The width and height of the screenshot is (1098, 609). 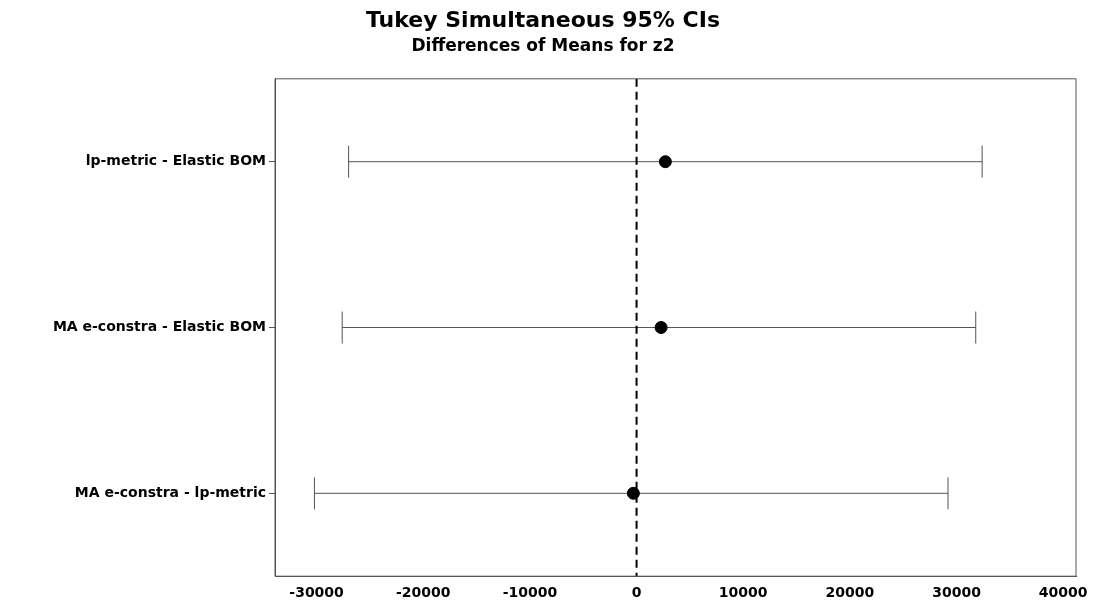 I want to click on y-tick-label: MA e-constra - lp-metric, so click(x=170, y=491).